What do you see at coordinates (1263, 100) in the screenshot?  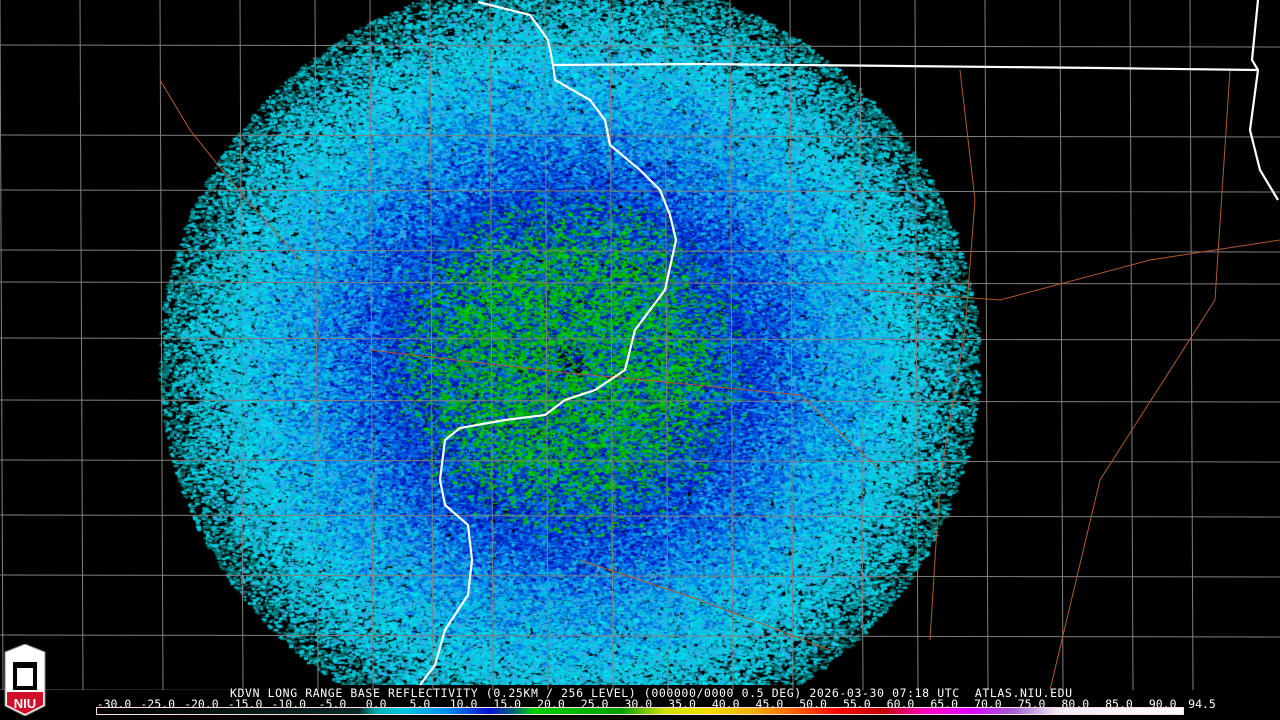 I see `wisconsin-border` at bounding box center [1263, 100].